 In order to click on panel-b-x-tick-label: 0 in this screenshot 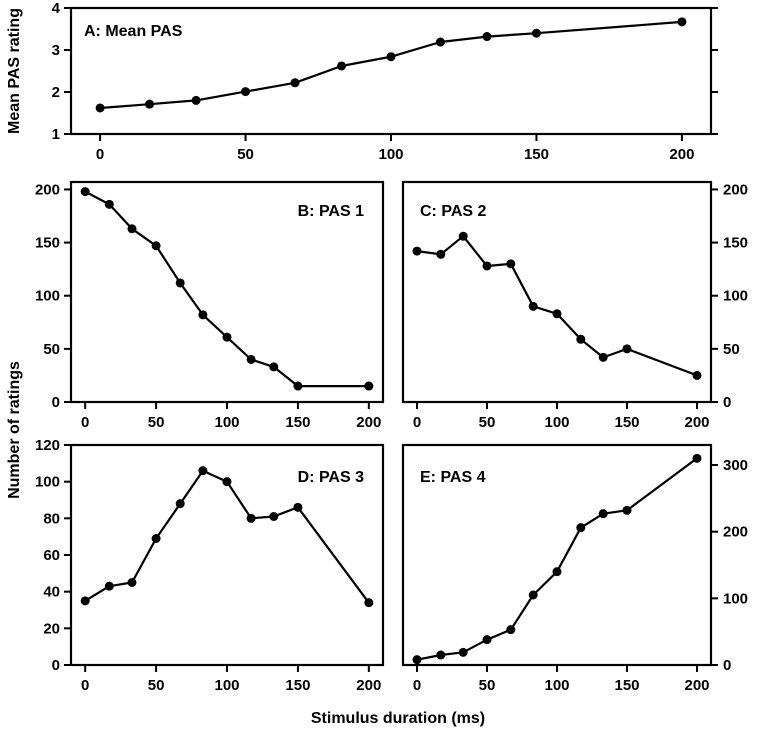, I will do `click(85, 422)`.